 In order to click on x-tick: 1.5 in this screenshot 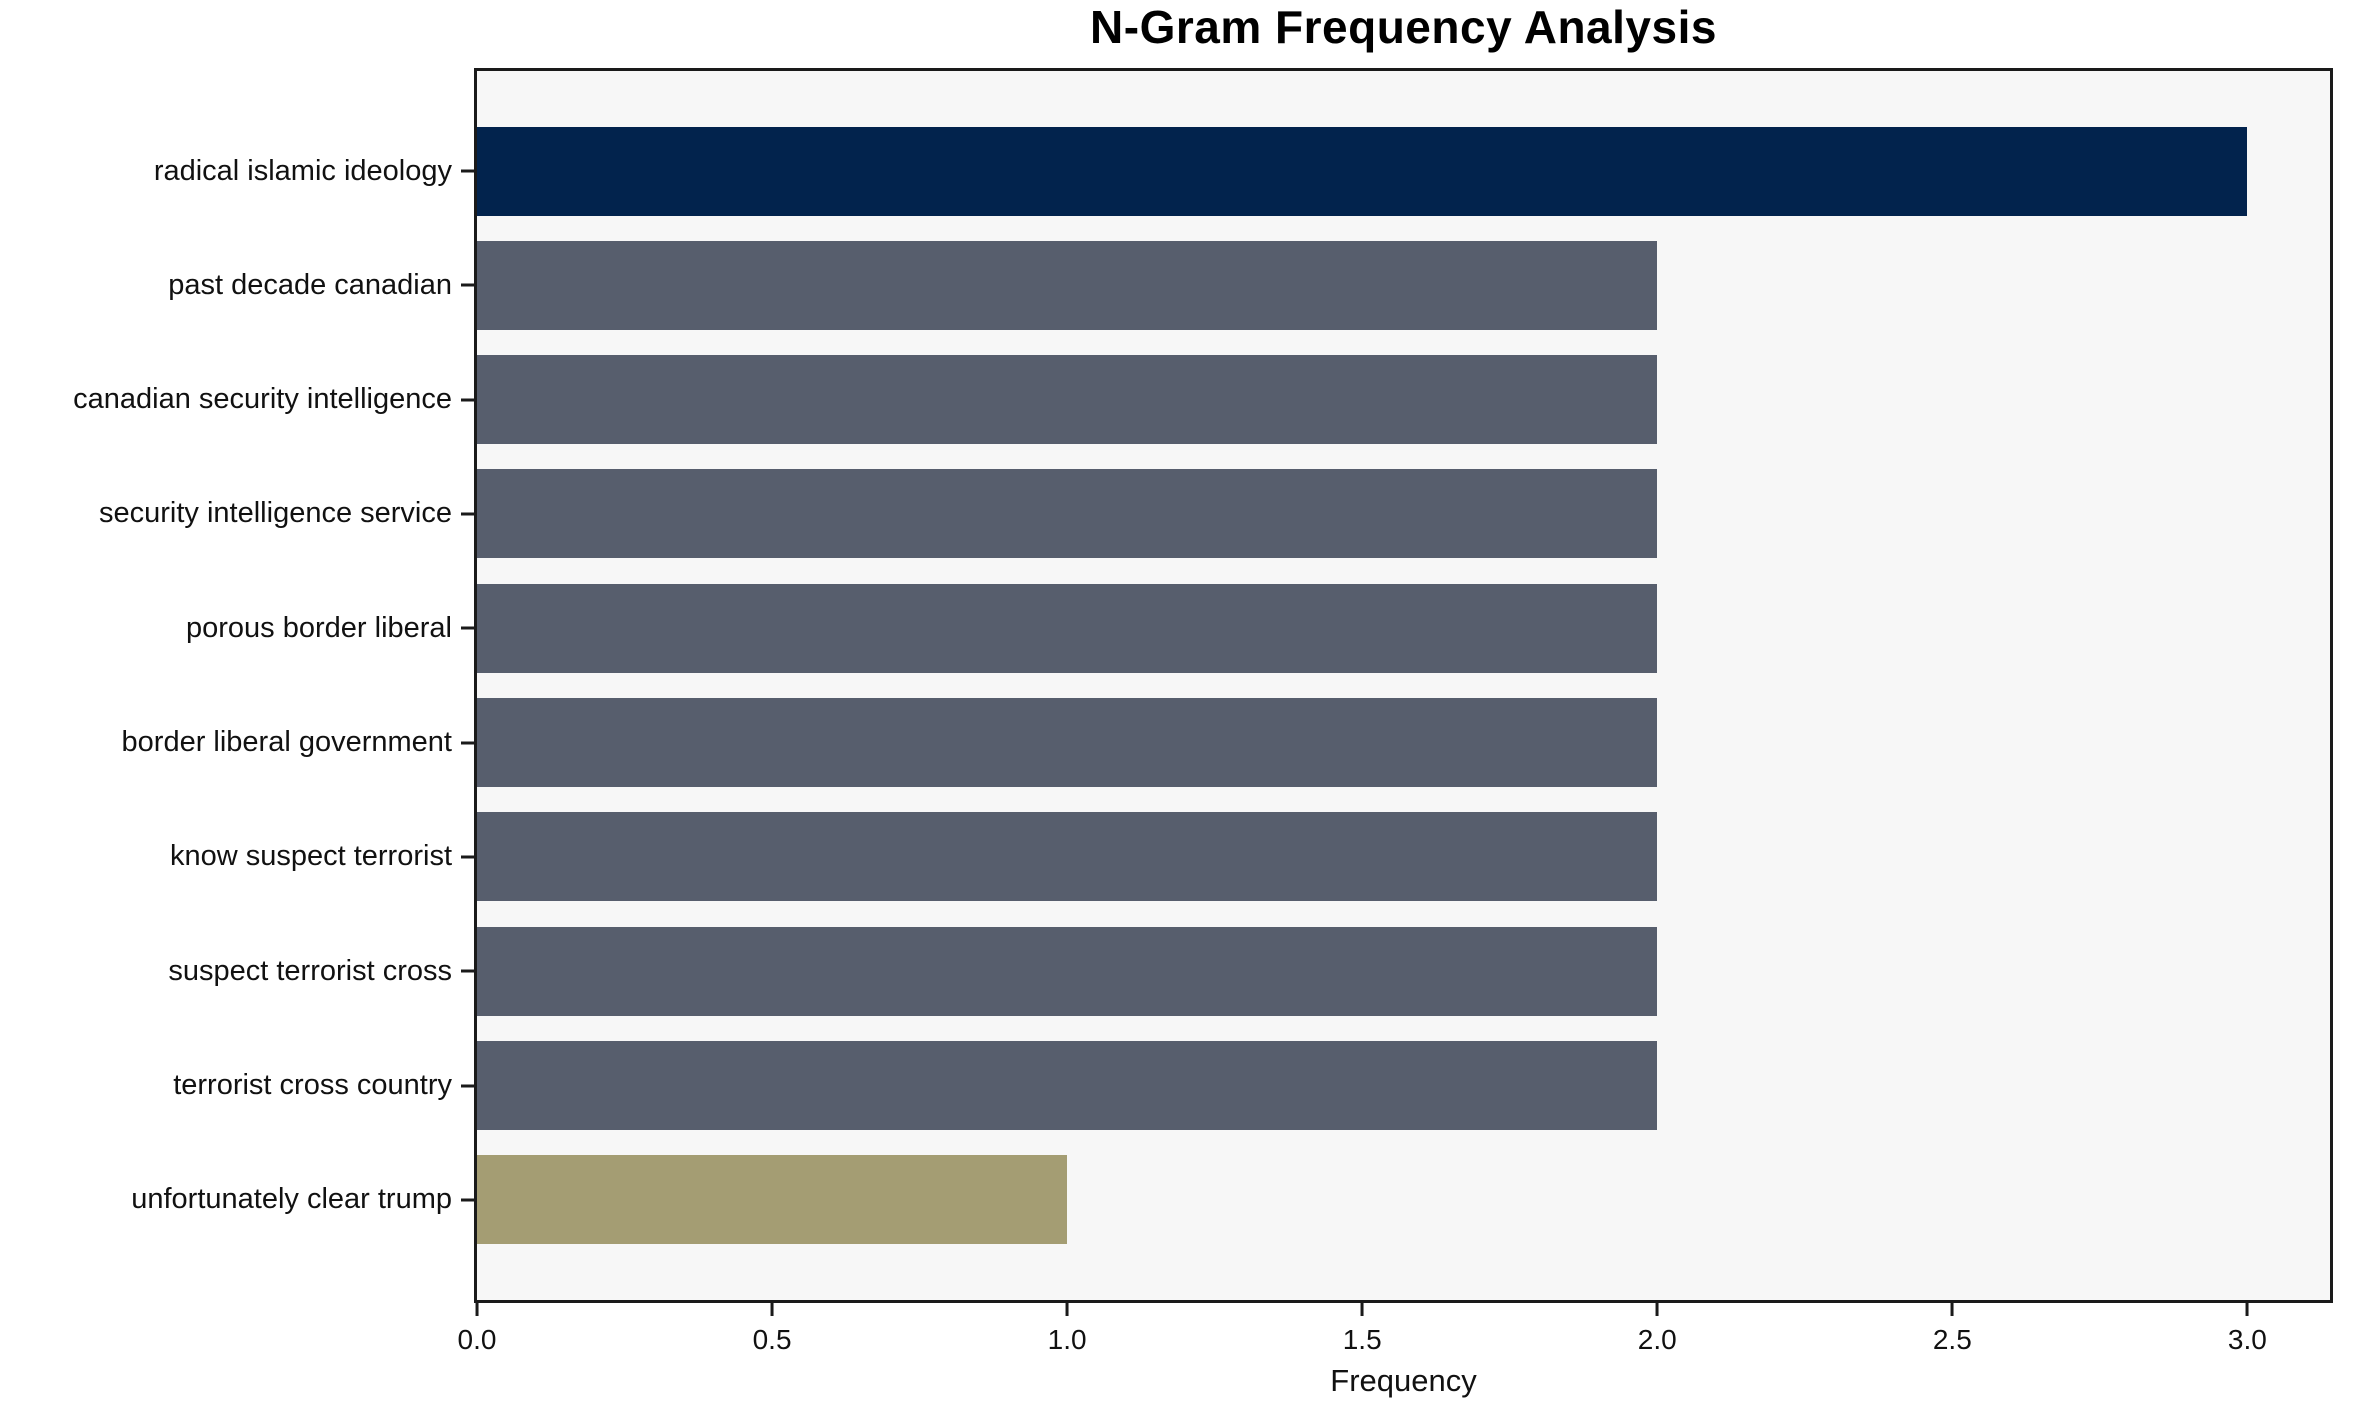, I will do `click(1362, 1329)`.